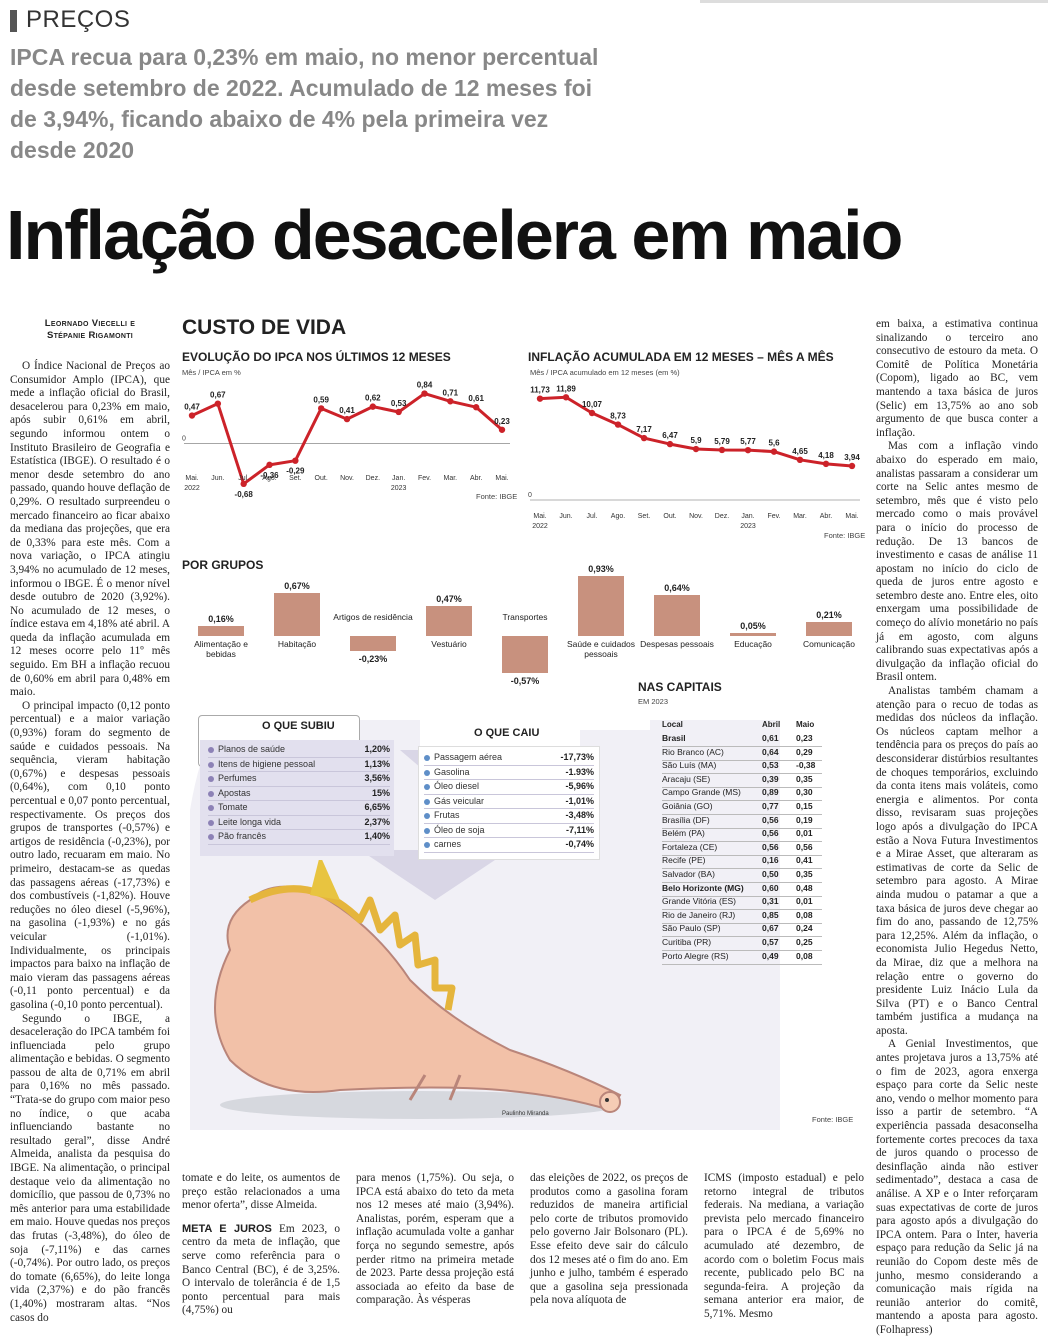 The height and width of the screenshot is (1338, 1048). Describe the element at coordinates (217, 478) in the screenshot. I see `x-tick-label: Jun.` at that location.